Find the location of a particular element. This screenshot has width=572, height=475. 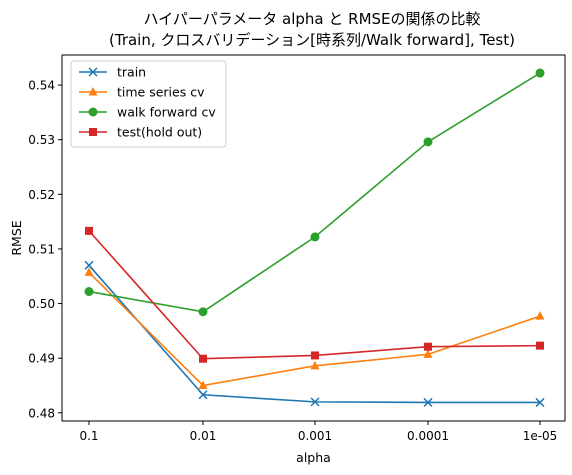

legend-item: walk forward cv is located at coordinates (147, 112).